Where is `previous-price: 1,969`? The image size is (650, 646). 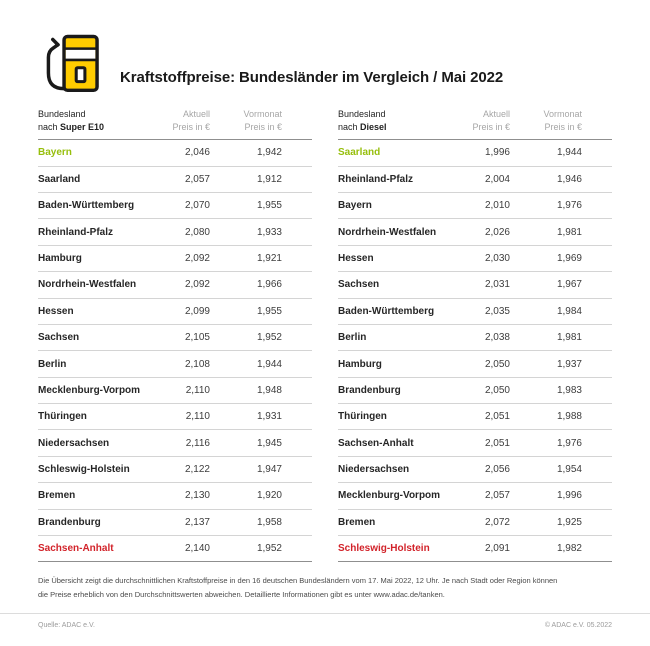
previous-price: 1,969 is located at coordinates (569, 258).